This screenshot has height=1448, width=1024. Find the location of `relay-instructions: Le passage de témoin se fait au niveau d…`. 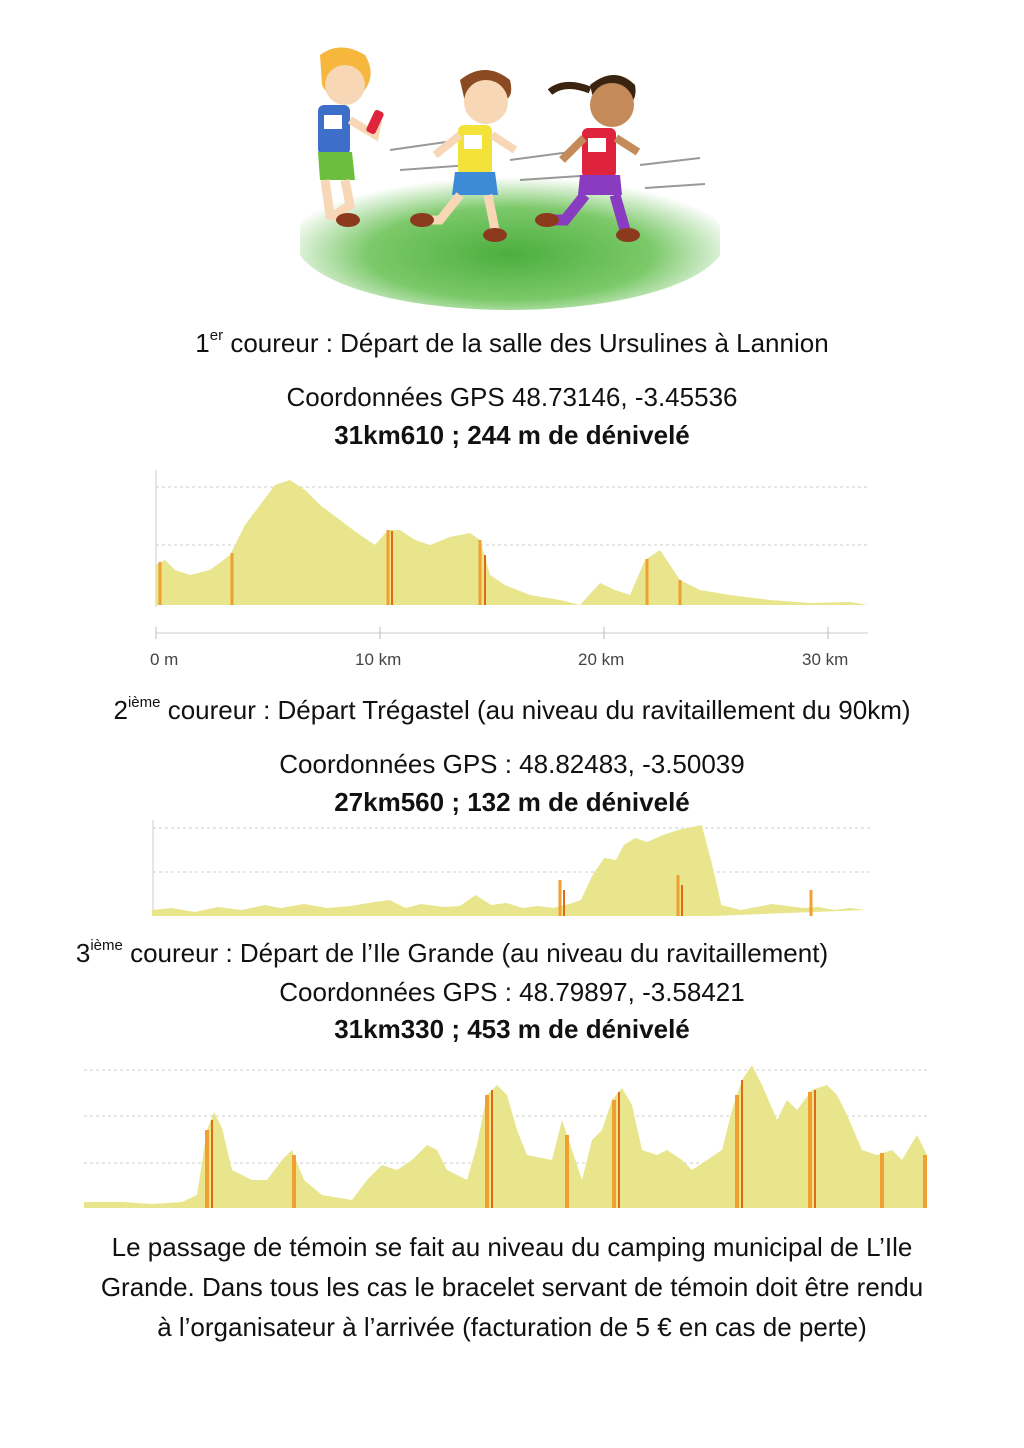

relay-instructions: Le passage de témoin se fait au niveau d… is located at coordinates (512, 1287).